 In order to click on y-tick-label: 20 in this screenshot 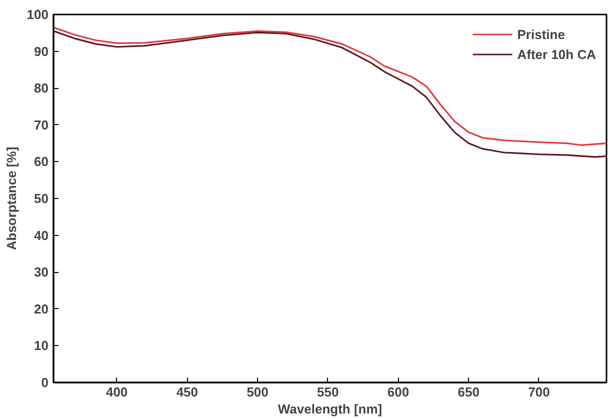, I will do `click(41, 308)`.